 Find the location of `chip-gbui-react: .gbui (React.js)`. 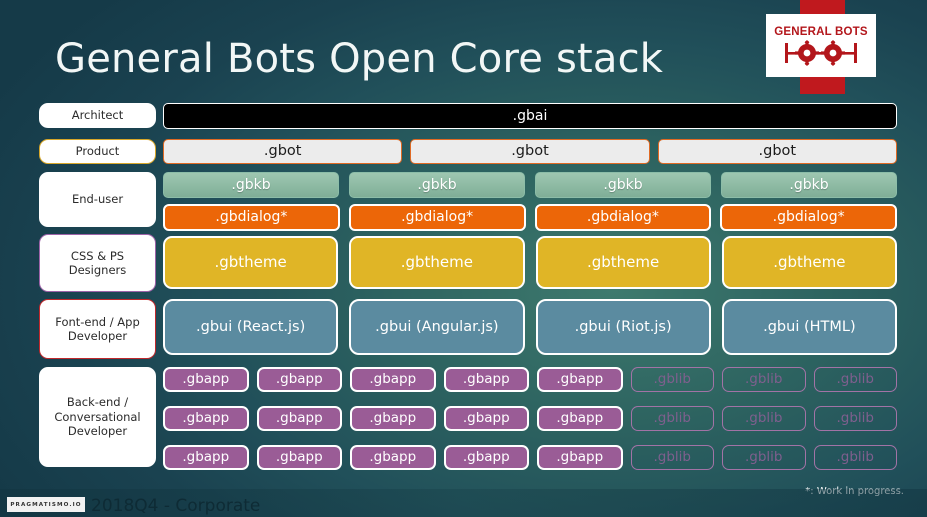

chip-gbui-react: .gbui (React.js) is located at coordinates (251, 327).